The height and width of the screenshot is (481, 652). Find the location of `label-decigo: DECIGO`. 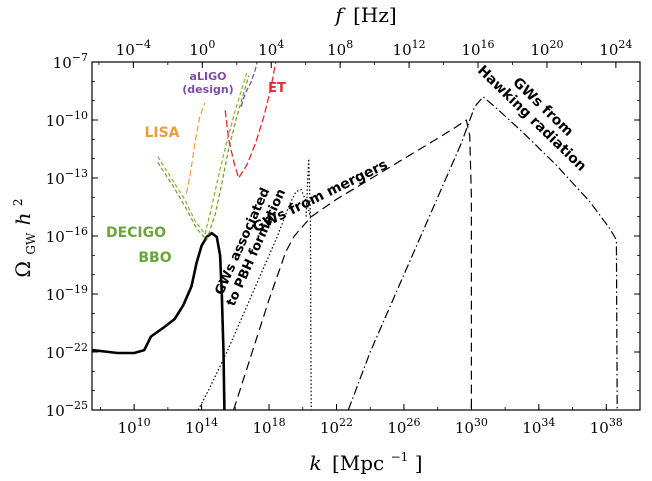

label-decigo: DECIGO is located at coordinates (136, 233).